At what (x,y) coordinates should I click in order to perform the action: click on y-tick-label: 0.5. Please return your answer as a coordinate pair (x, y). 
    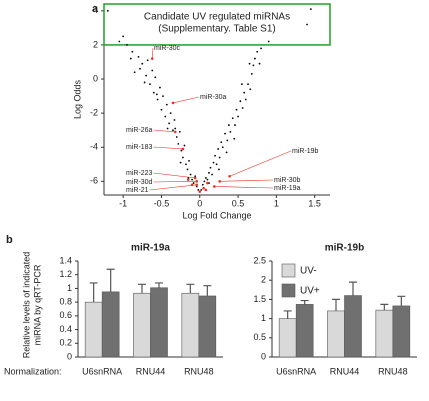
    Looking at the image, I should click on (259, 337).